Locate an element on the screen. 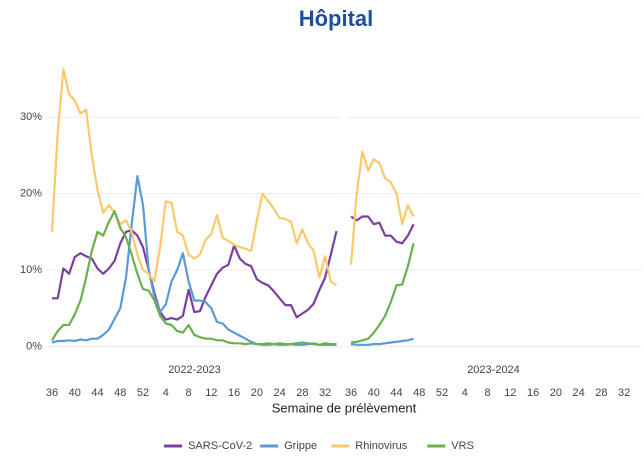 This screenshot has width=644, height=456. y-tick-label: 30% is located at coordinates (31, 117).